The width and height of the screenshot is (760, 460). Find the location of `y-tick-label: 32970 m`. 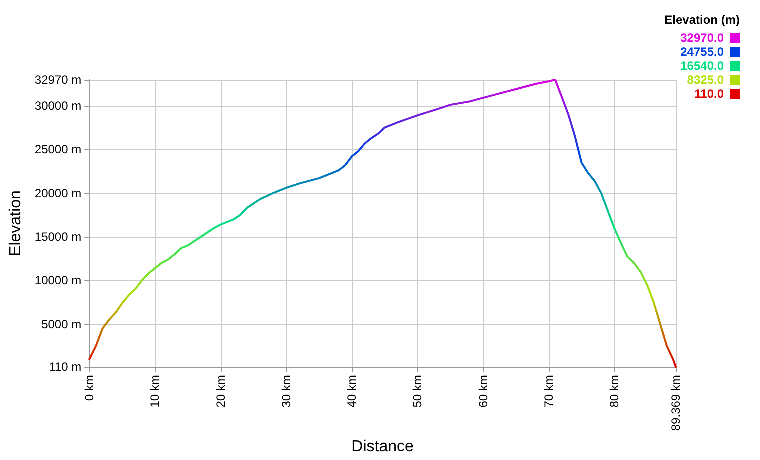

y-tick-label: 32970 m is located at coordinates (58, 80).